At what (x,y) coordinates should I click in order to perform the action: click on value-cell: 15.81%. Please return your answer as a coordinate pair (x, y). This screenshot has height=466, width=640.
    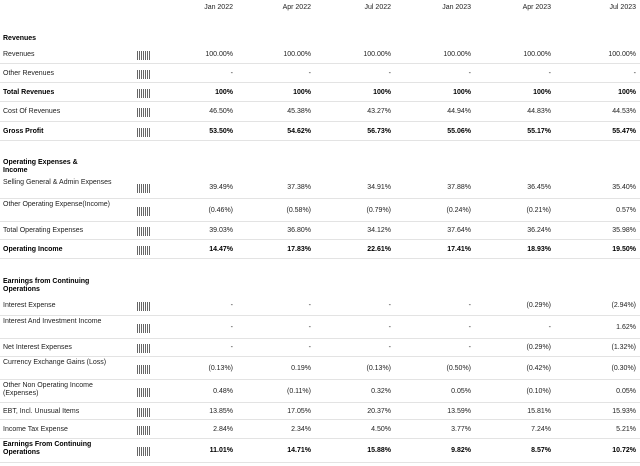
    Looking at the image, I should click on (539, 411).